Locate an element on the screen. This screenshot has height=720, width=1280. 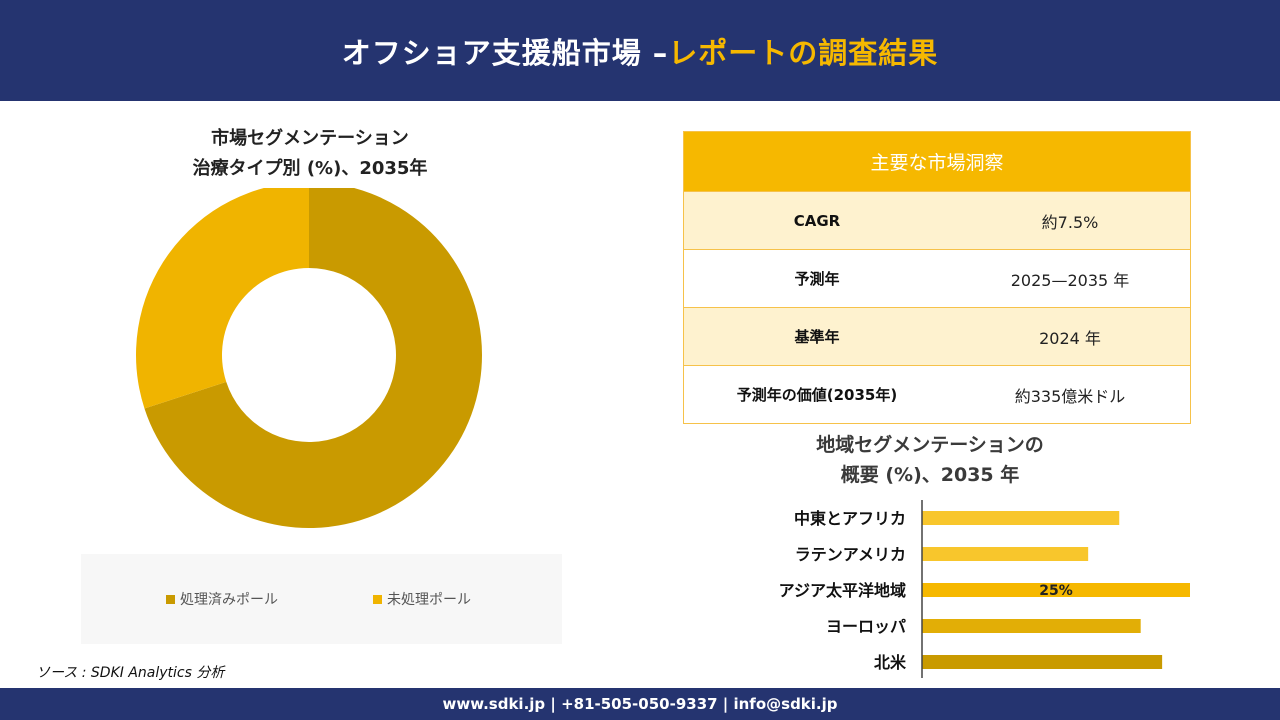
kpi-row-base-year: 基準年 2024 年 is located at coordinates (937, 336).